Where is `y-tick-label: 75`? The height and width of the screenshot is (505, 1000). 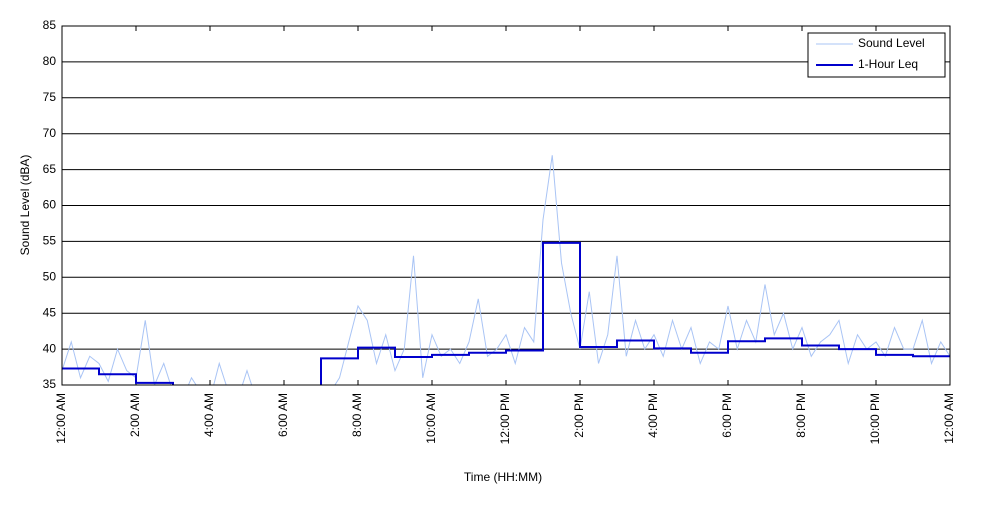 y-tick-label: 75 is located at coordinates (50, 97).